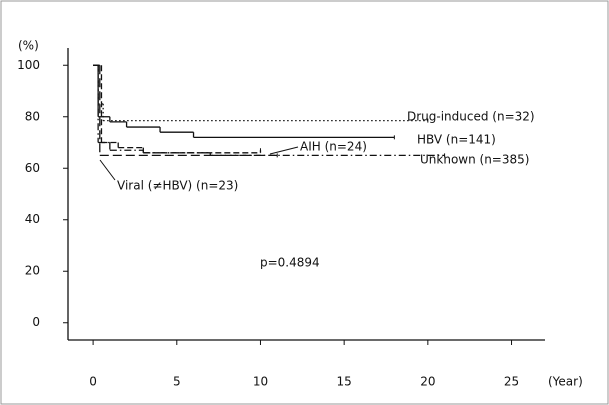 Image resolution: width=609 pixels, height=405 pixels. What do you see at coordinates (565, 382) in the screenshot?
I see `x-unit: (Year)` at bounding box center [565, 382].